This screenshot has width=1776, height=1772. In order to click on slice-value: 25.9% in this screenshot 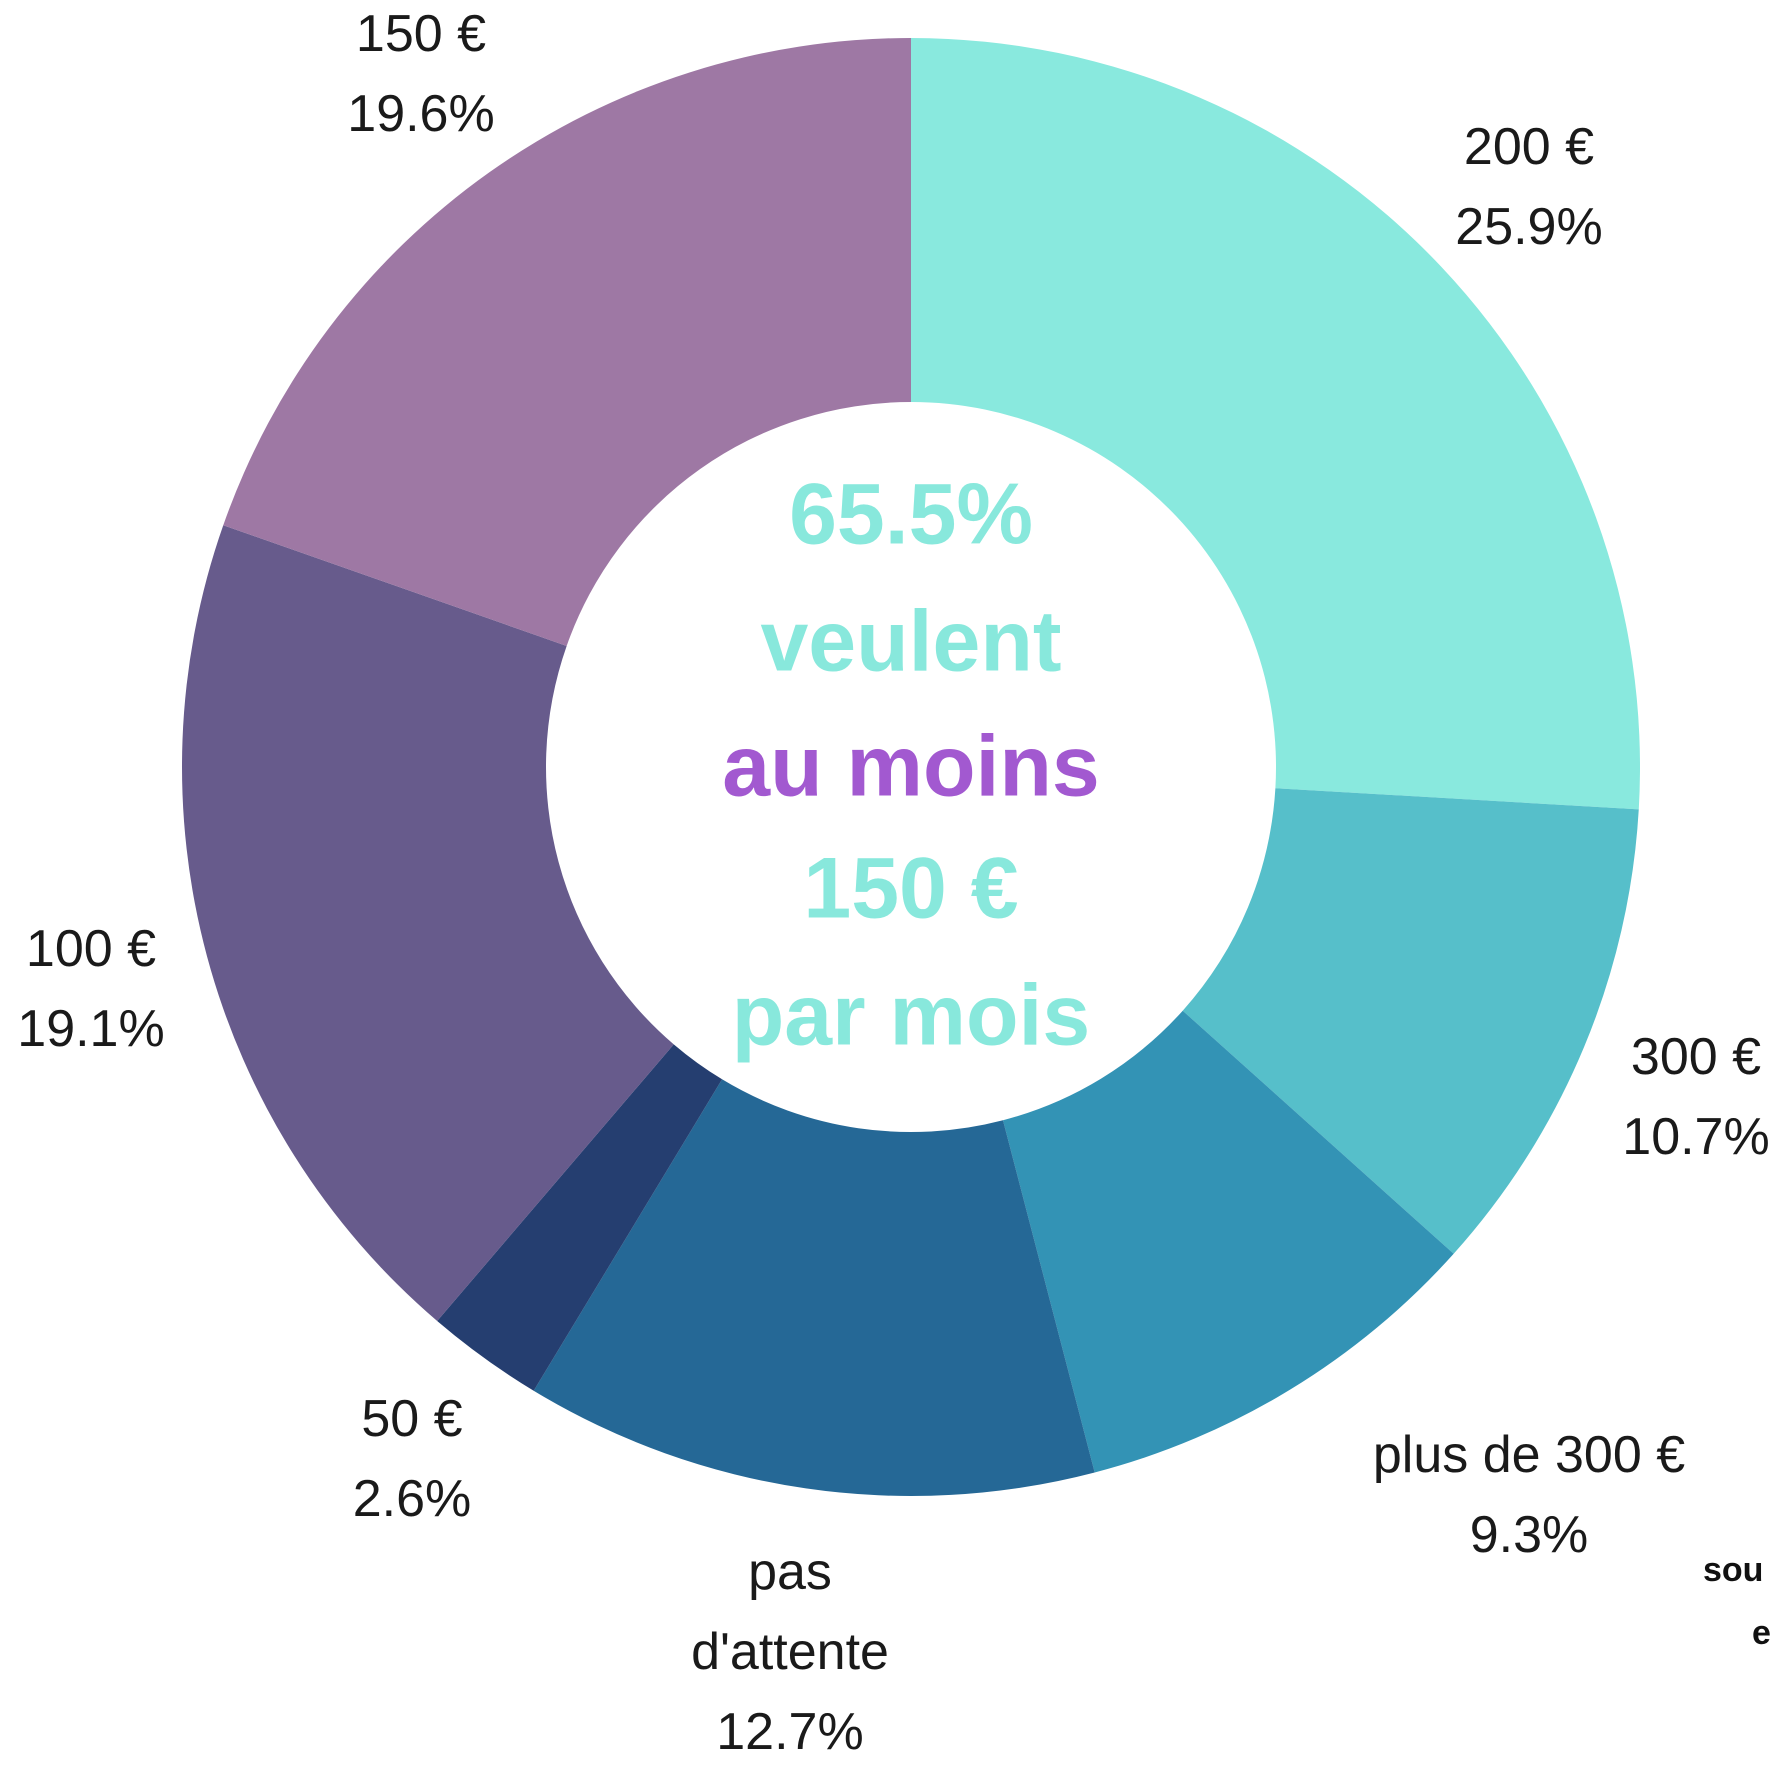, I will do `click(1529, 227)`.